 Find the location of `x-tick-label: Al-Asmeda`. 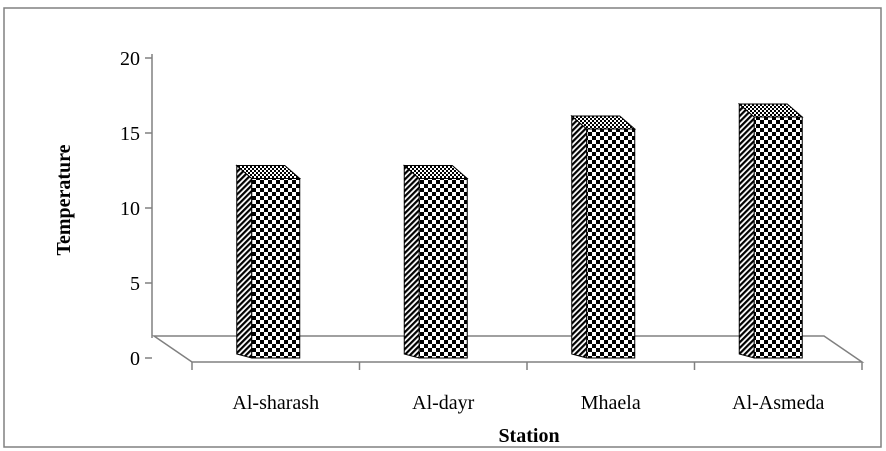

x-tick-label: Al-Asmeda is located at coordinates (778, 403).